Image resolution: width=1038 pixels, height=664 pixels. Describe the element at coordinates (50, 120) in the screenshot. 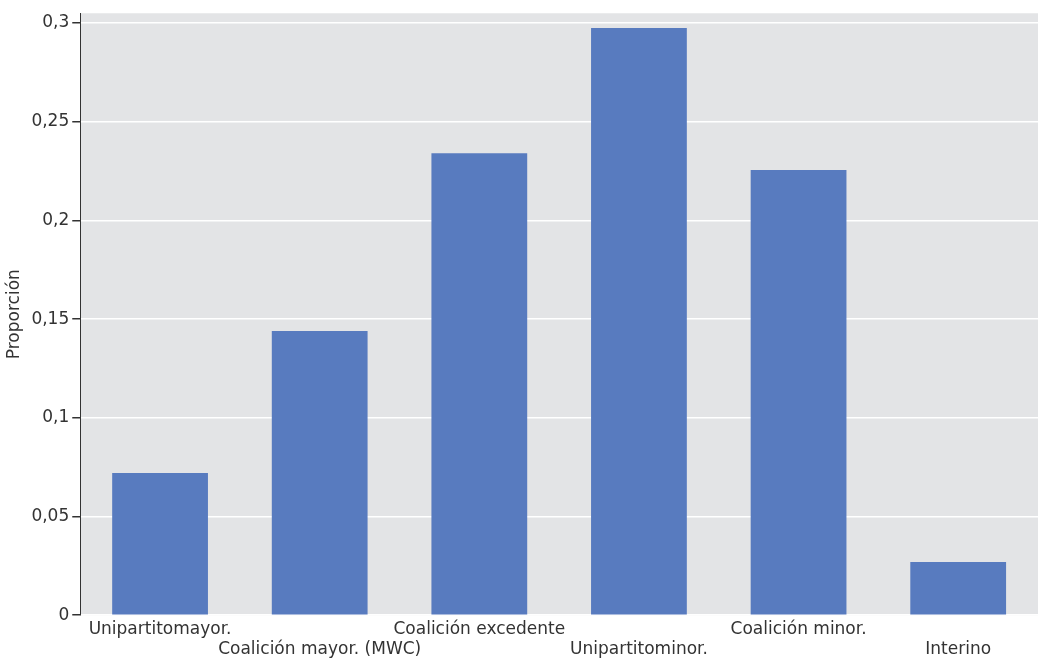

I see `y-tick-label: 0,25` at that location.